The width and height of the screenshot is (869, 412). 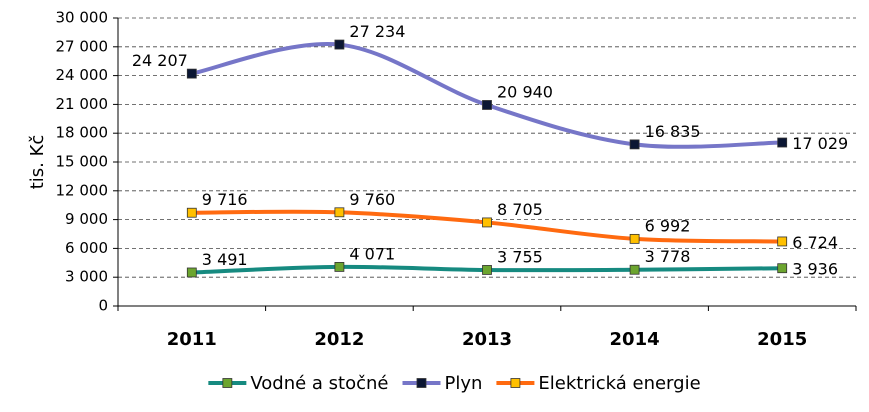 What do you see at coordinates (225, 259) in the screenshot?
I see `value-label: 3 491` at bounding box center [225, 259].